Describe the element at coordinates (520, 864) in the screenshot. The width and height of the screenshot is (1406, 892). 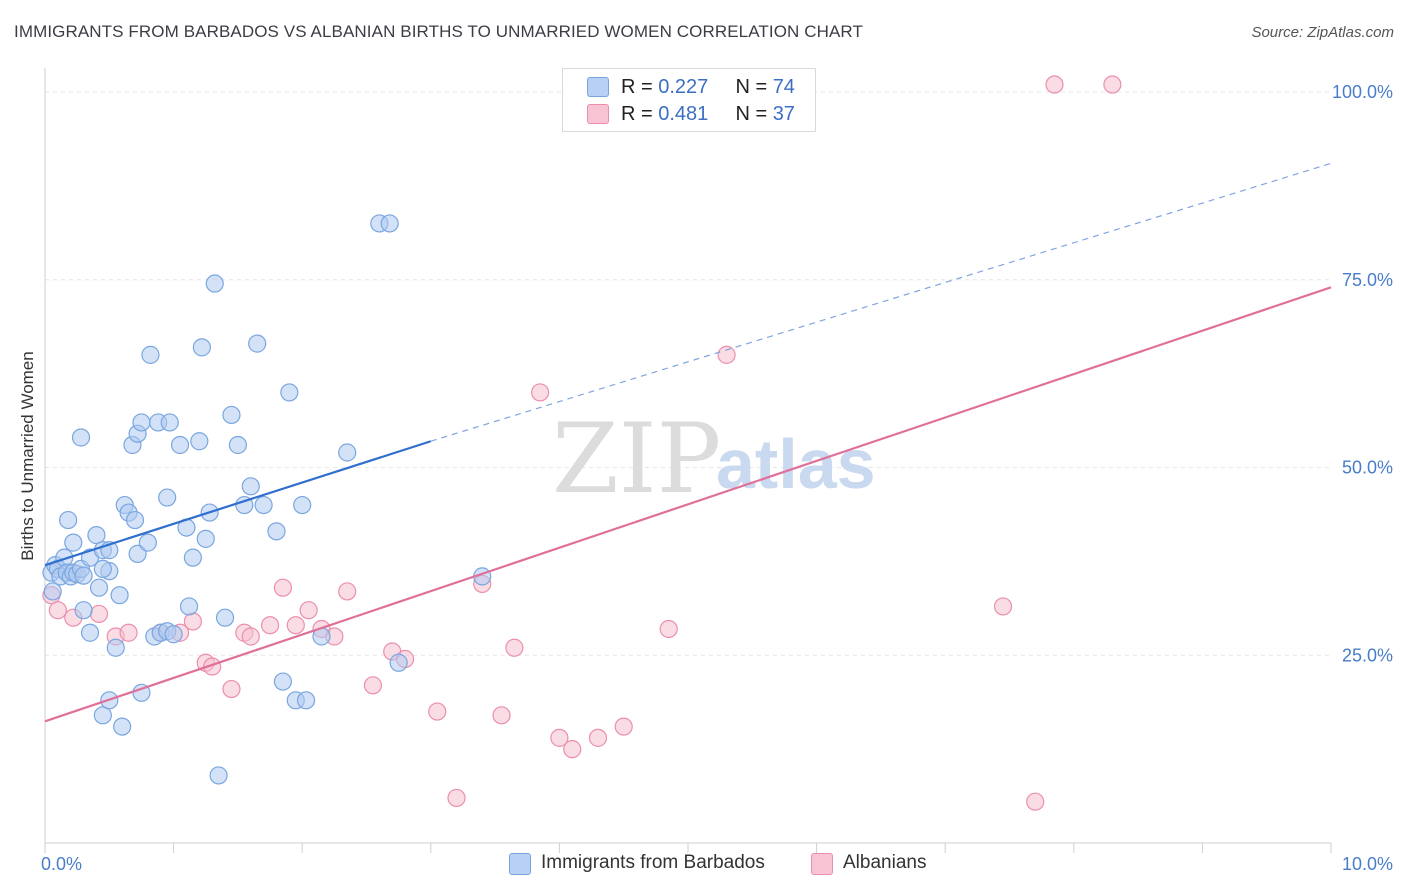
I see `bottom-legend-swatch-barbados` at that location.